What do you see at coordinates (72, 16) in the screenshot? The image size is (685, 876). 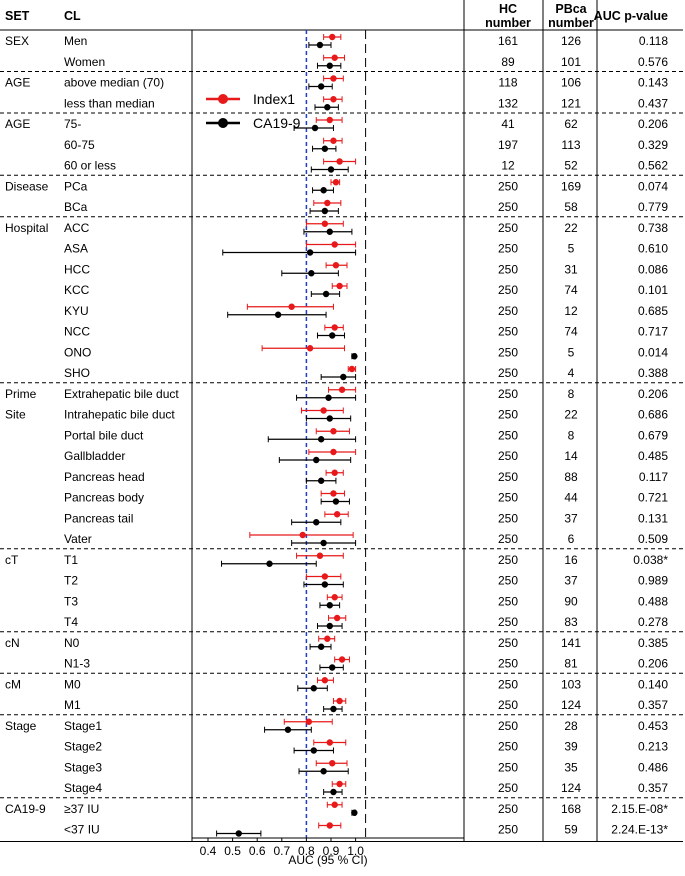 I see `header-cl: CL` at bounding box center [72, 16].